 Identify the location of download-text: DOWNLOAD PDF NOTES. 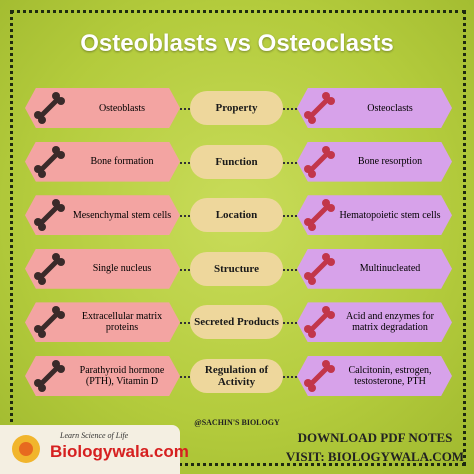
(375, 437).